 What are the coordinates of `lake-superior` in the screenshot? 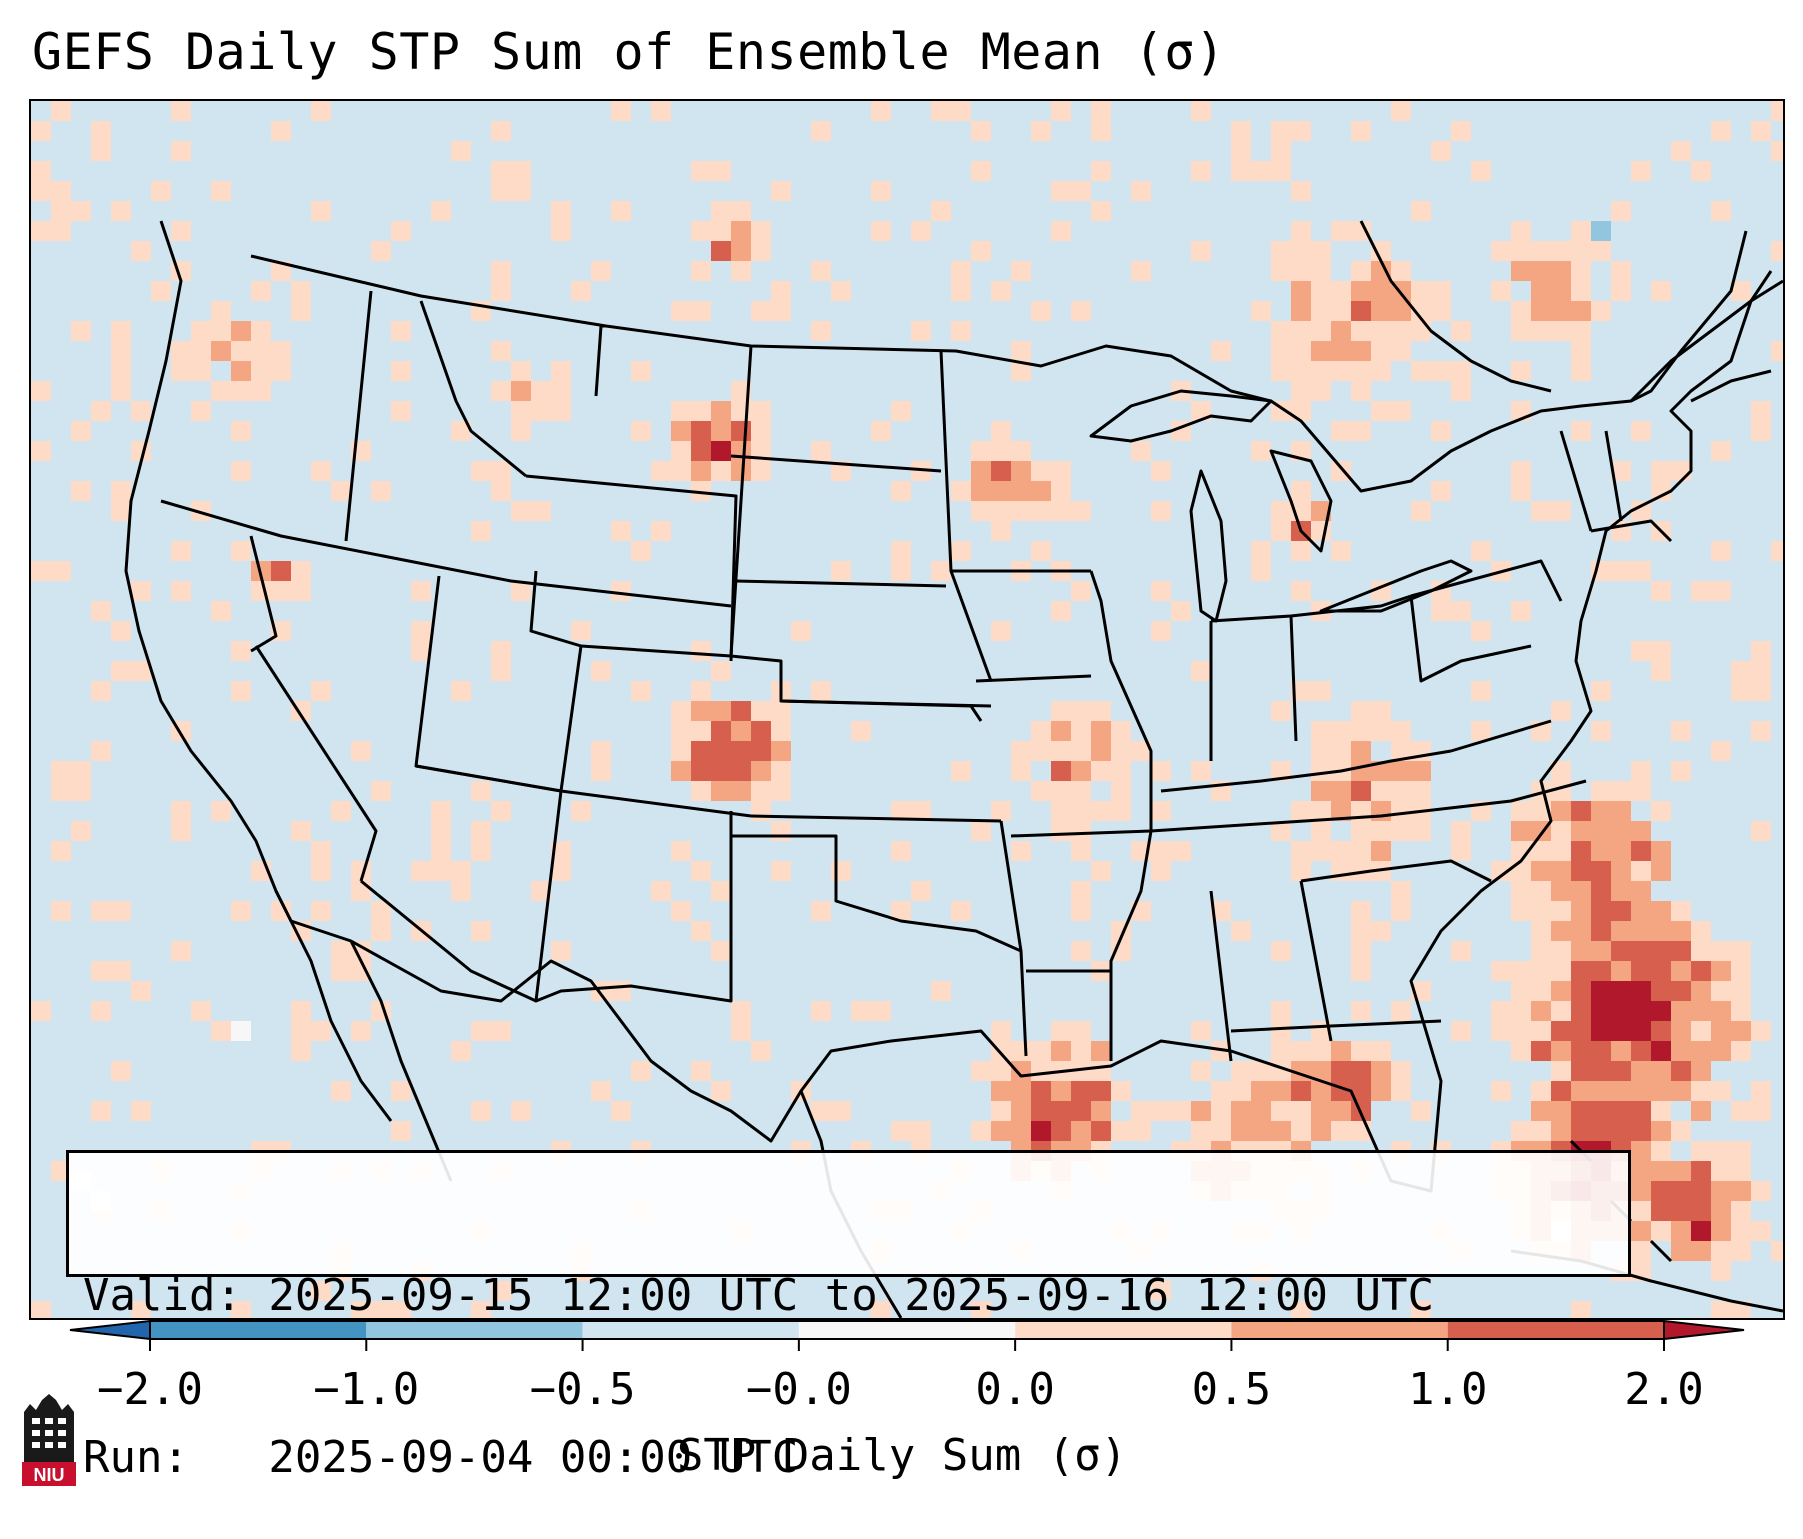 It's located at (1181, 416).